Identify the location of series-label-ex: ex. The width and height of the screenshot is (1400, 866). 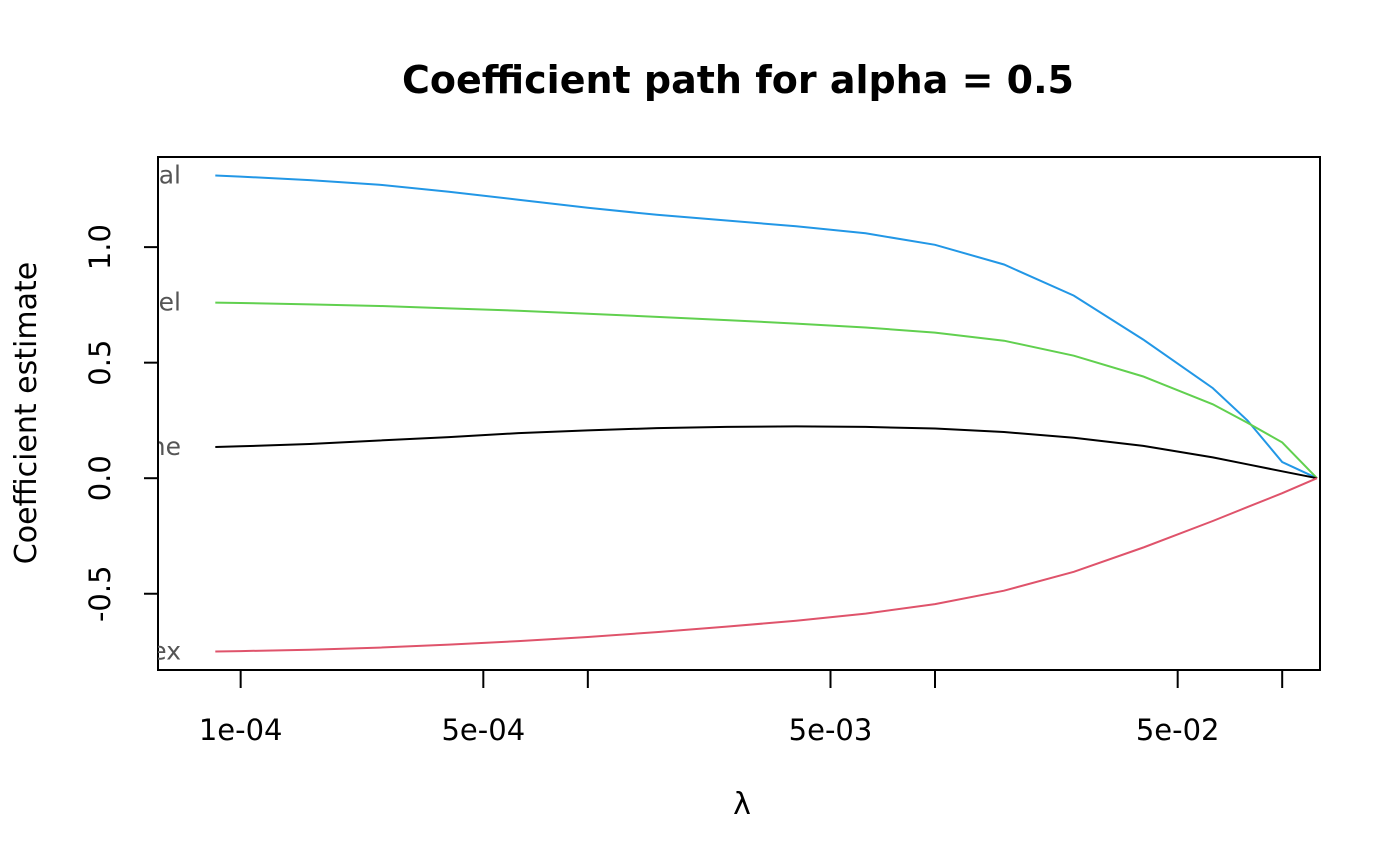
(166, 651).